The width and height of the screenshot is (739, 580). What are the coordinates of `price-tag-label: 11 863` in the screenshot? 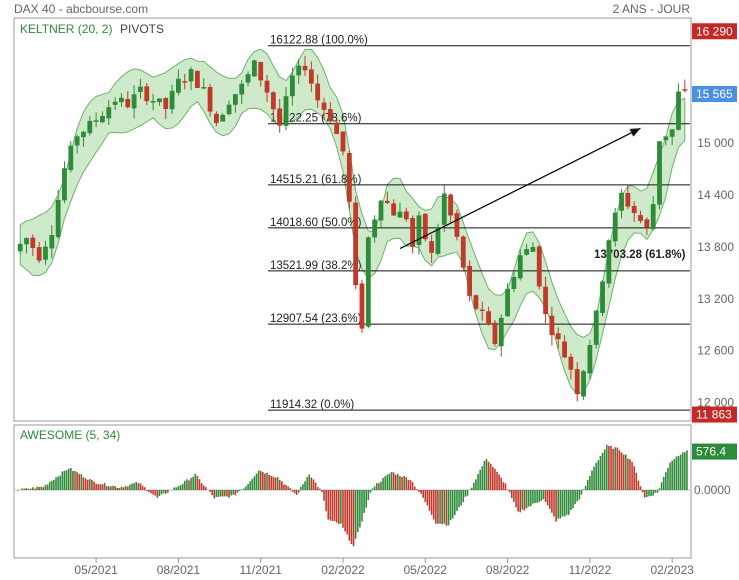 It's located at (714, 415).